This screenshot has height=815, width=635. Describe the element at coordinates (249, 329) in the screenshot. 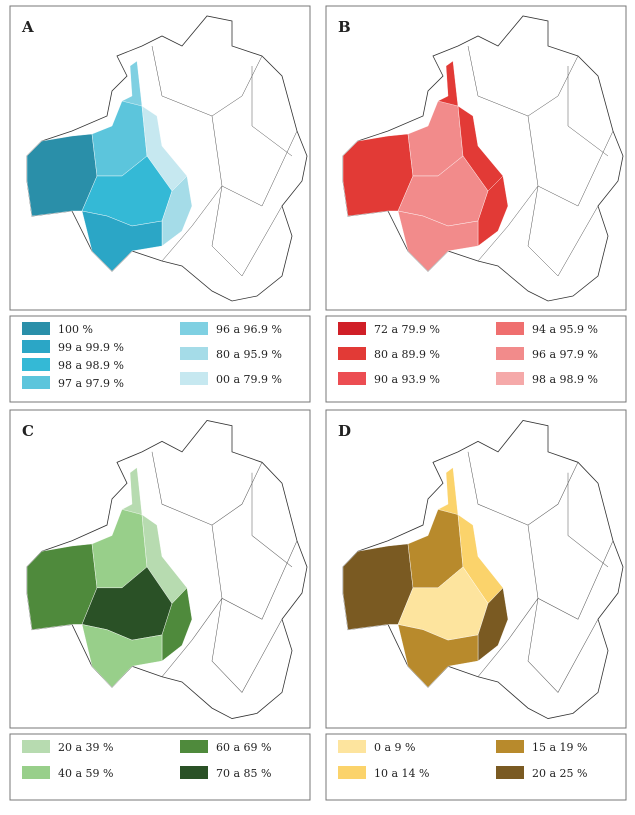

I see `legend-label: 96 a 96.9 %` at that location.